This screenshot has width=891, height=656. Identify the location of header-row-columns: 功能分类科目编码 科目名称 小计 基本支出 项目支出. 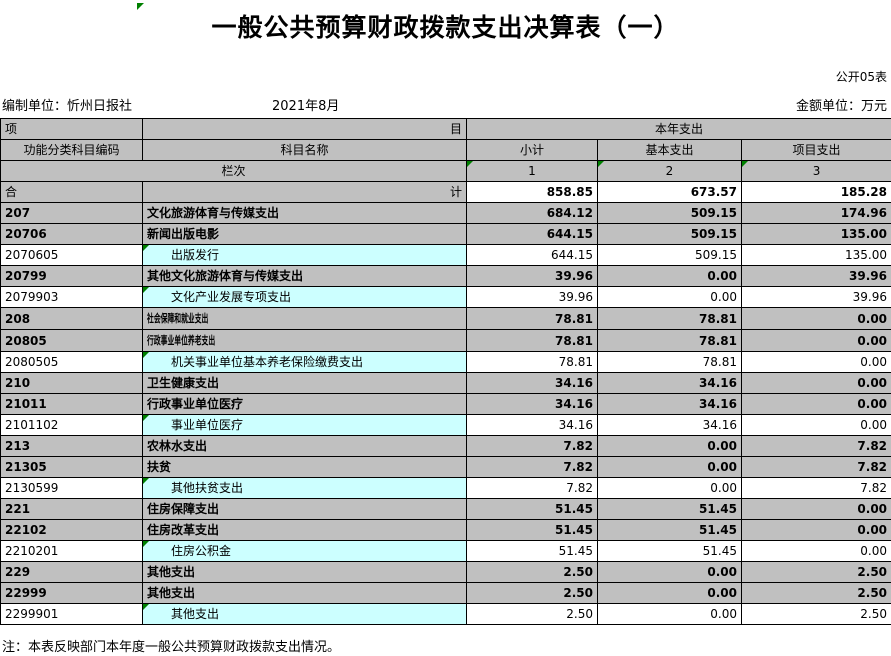
(445, 150).